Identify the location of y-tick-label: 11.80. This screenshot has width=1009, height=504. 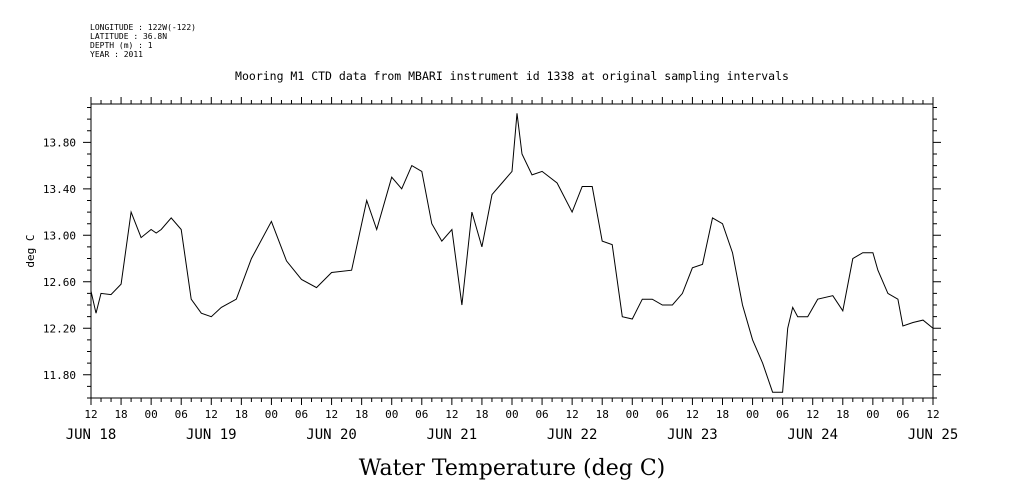
(59, 375).